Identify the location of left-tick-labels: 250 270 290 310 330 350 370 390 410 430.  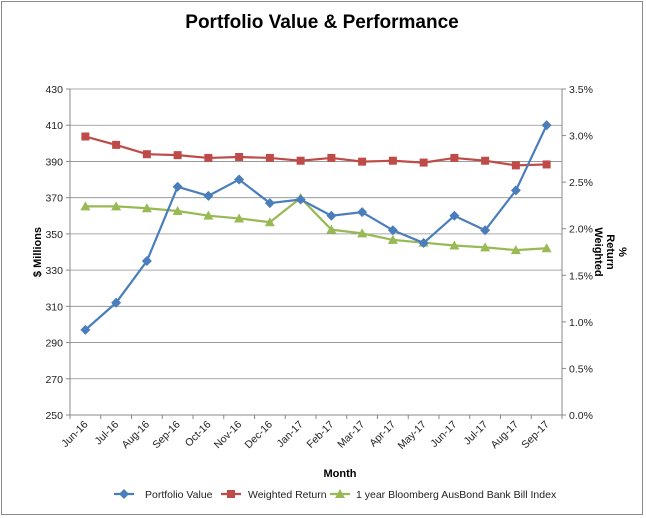
(54, 253).